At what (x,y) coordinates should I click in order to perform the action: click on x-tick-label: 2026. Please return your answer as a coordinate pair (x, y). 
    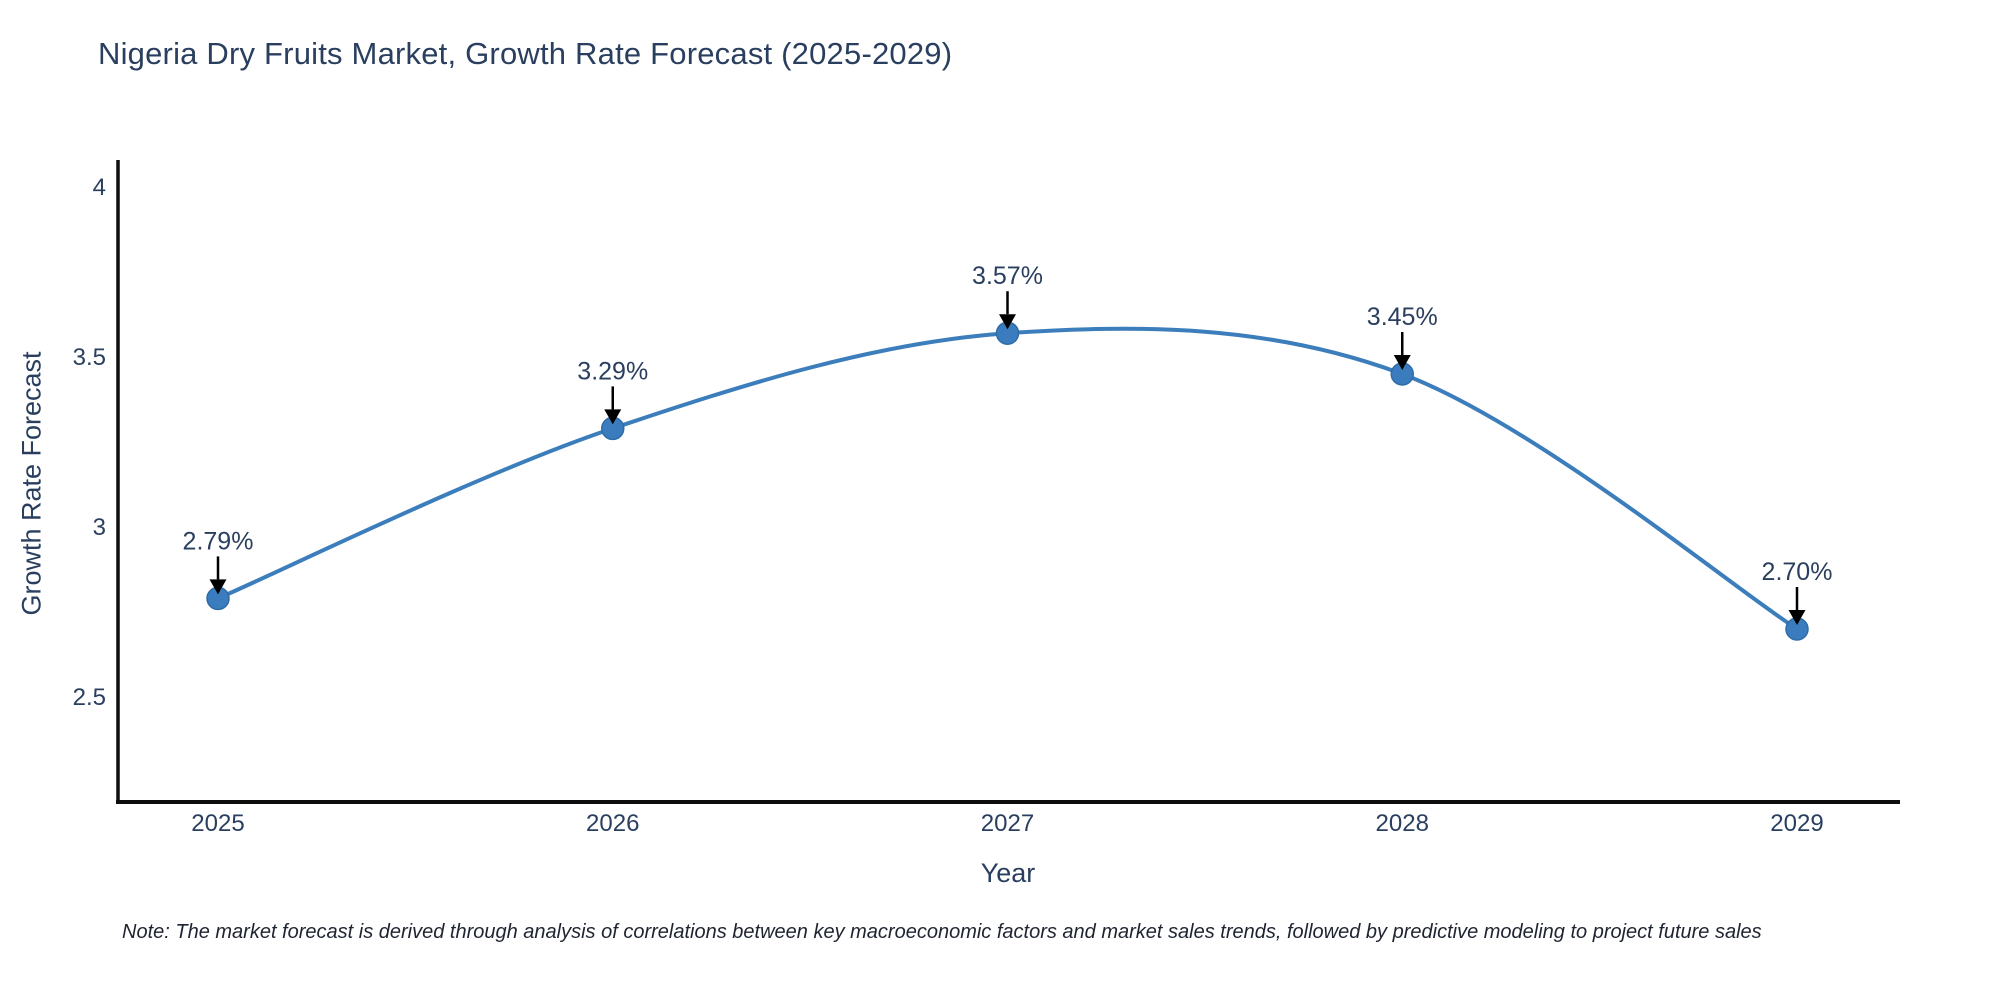
    Looking at the image, I should click on (612, 823).